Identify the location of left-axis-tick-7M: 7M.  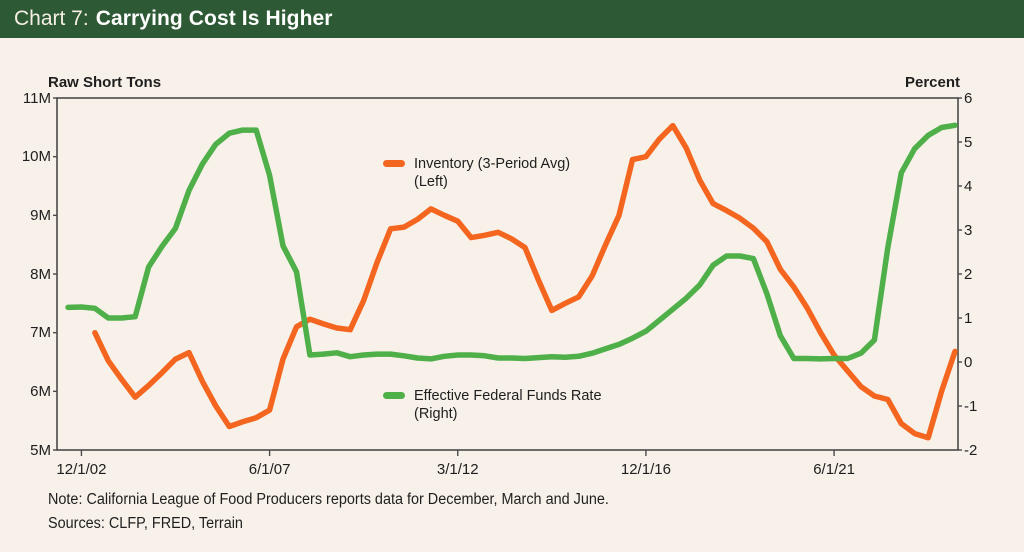
(40, 333).